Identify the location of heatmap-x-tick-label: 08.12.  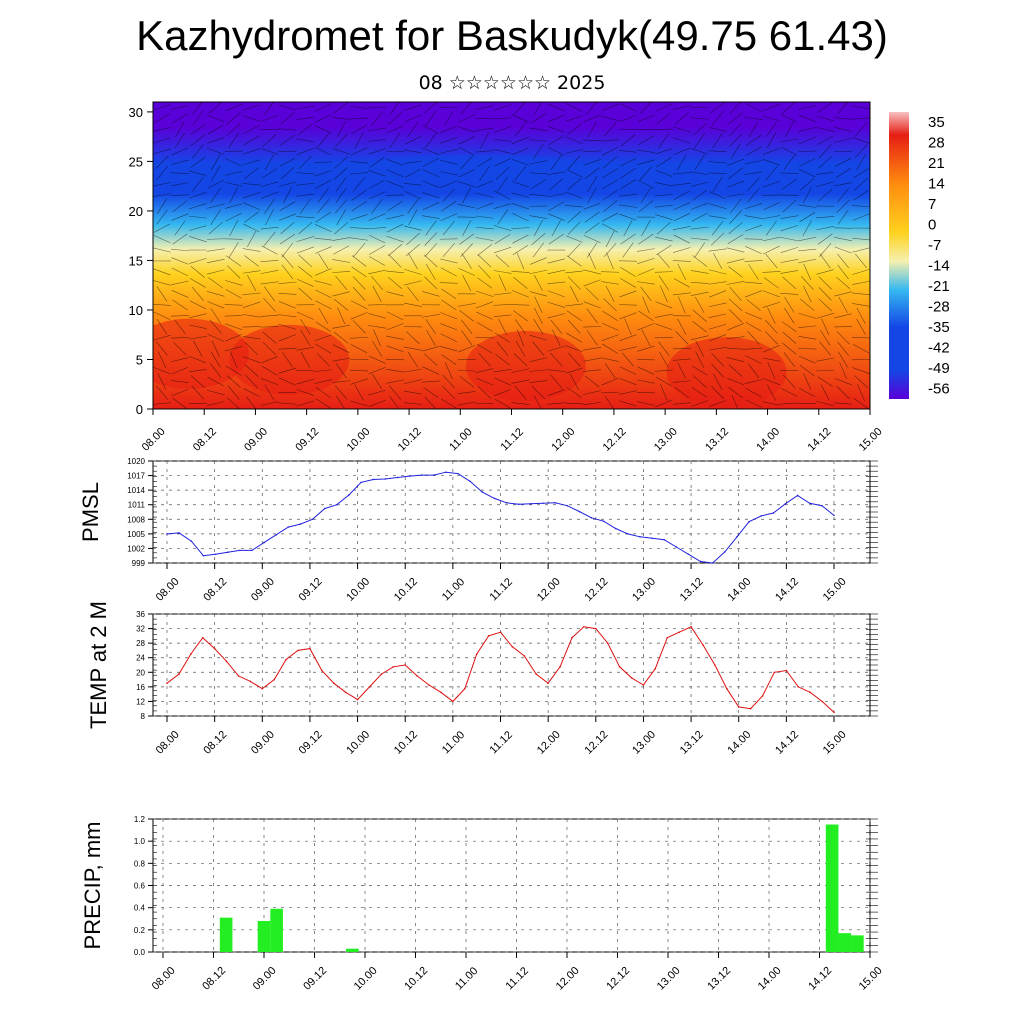
(205, 440).